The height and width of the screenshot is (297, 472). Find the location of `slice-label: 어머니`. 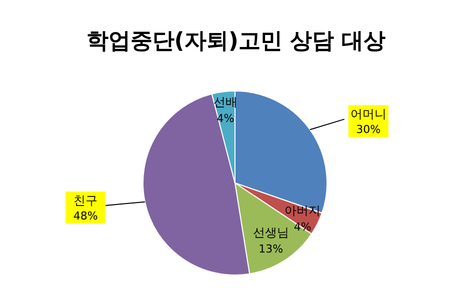

slice-label: 어머니 is located at coordinates (368, 114).